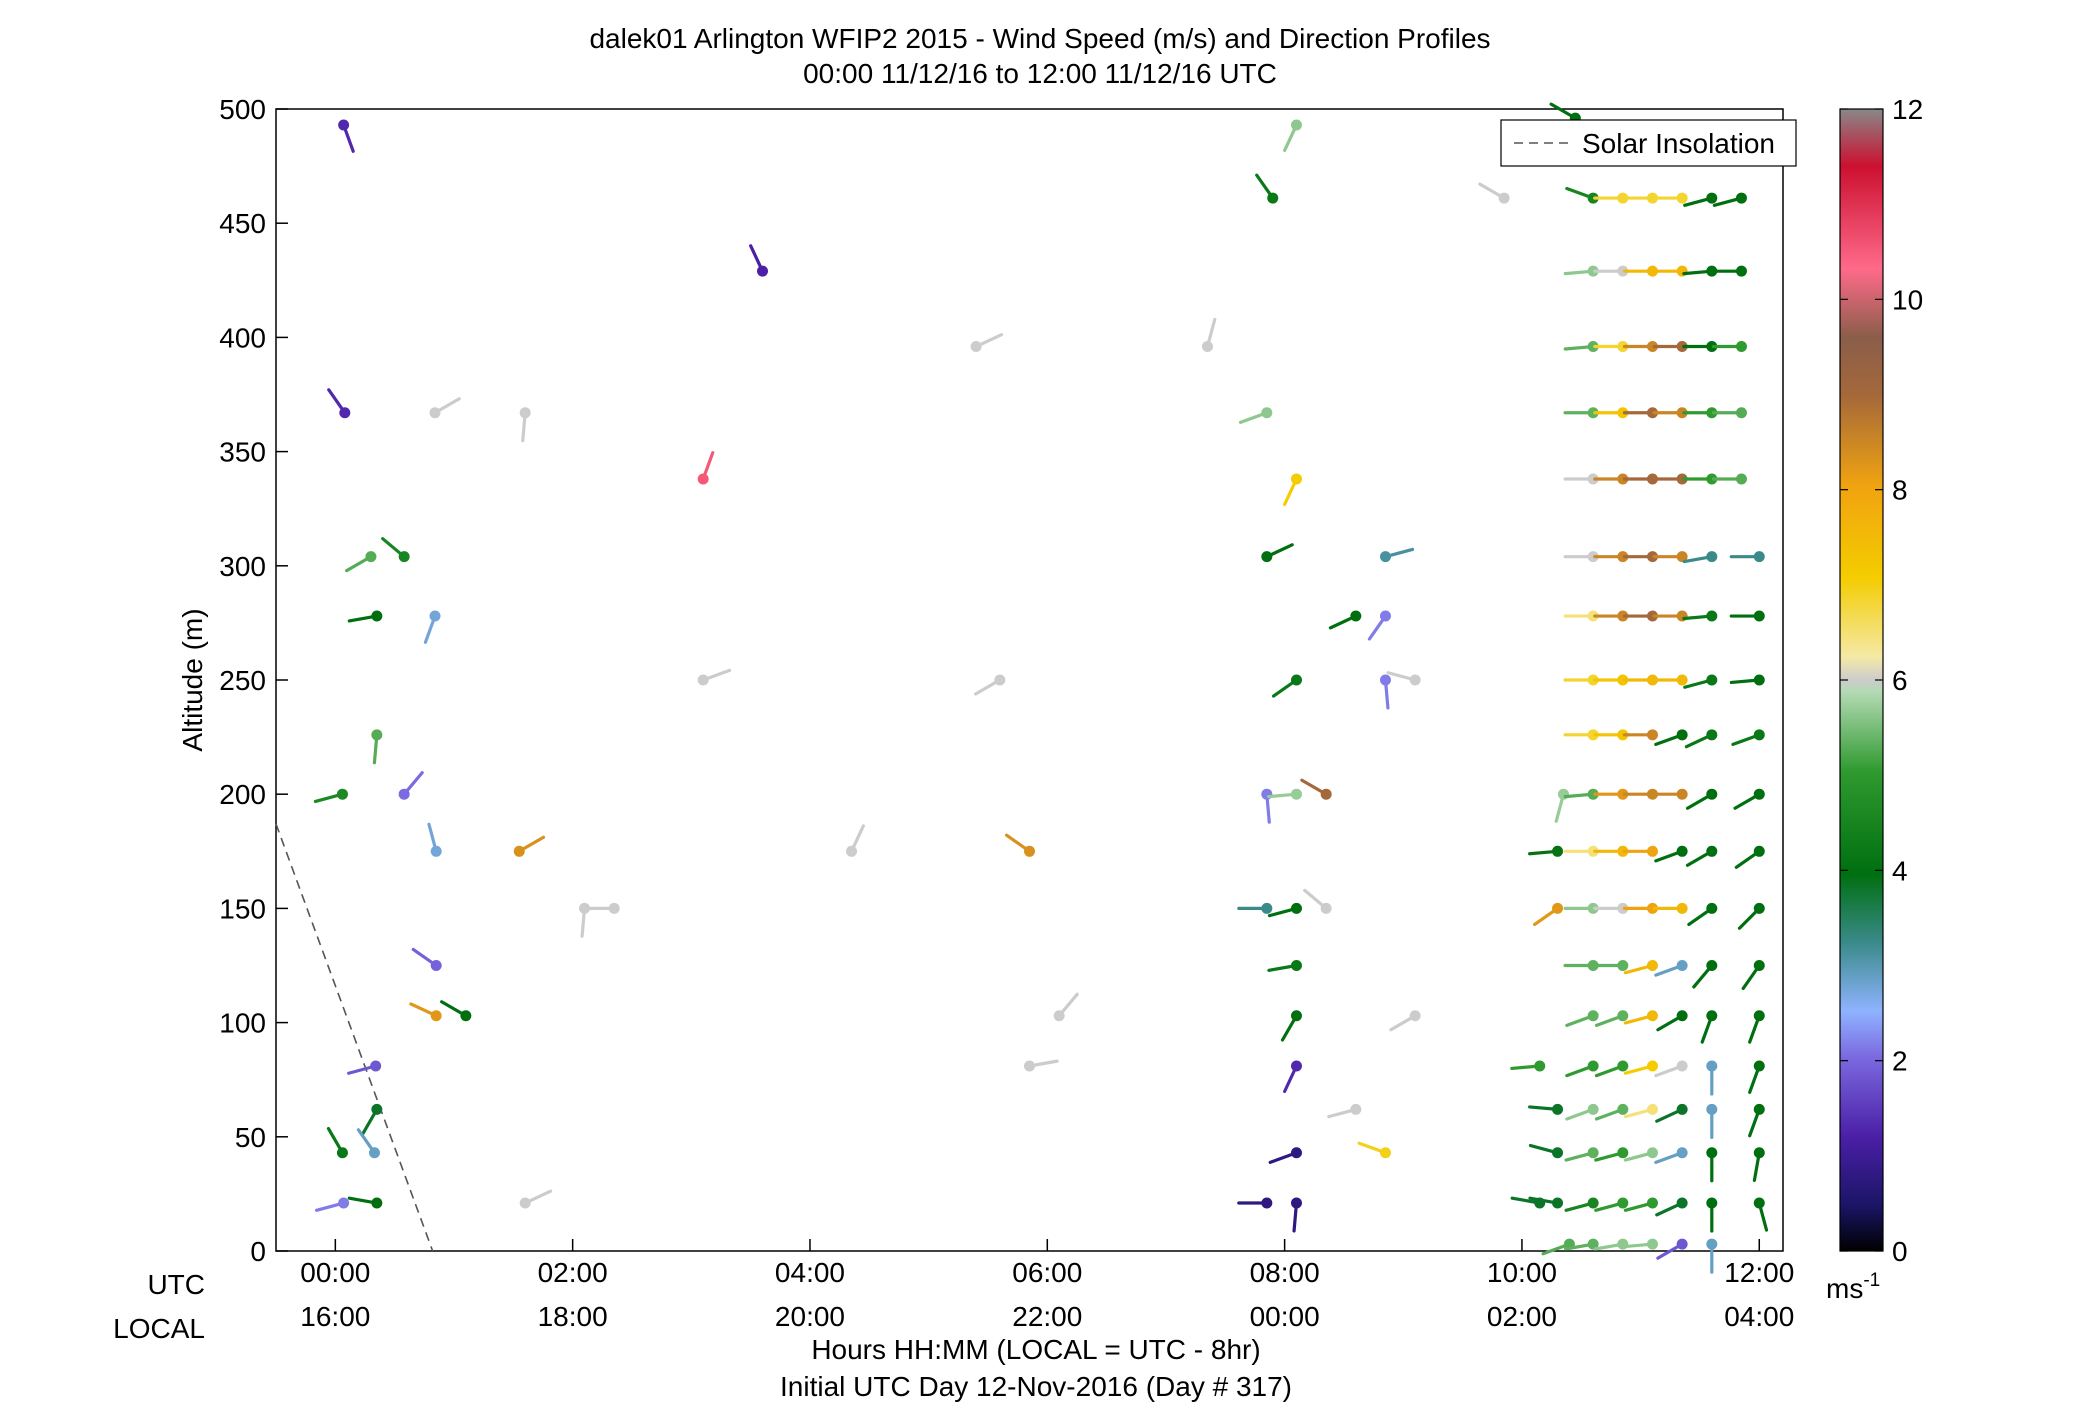 This screenshot has height=1425, width=2098. Describe the element at coordinates (810, 1316) in the screenshot. I see `x-tick-label-local: 20:00` at that location.